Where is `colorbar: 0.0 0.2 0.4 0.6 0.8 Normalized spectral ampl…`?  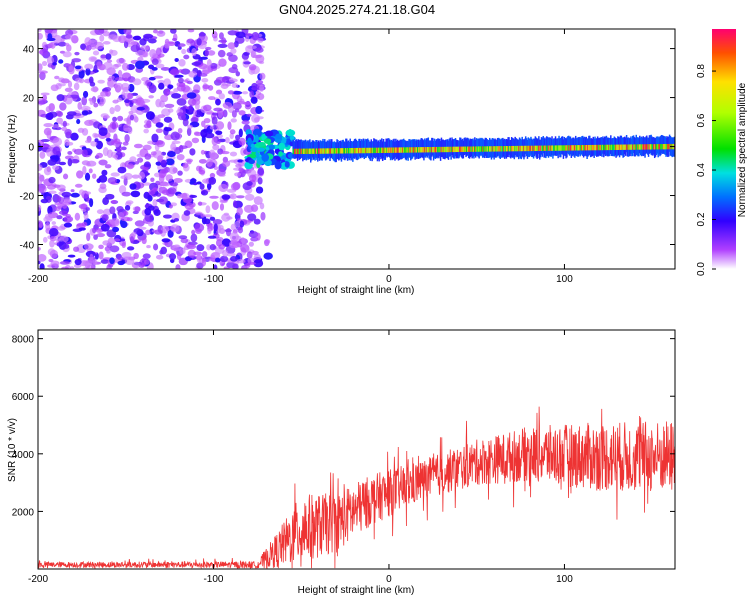
colorbar: 0.0 0.2 0.4 0.6 0.8 Normalized spectral ampl… is located at coordinates (722, 152).